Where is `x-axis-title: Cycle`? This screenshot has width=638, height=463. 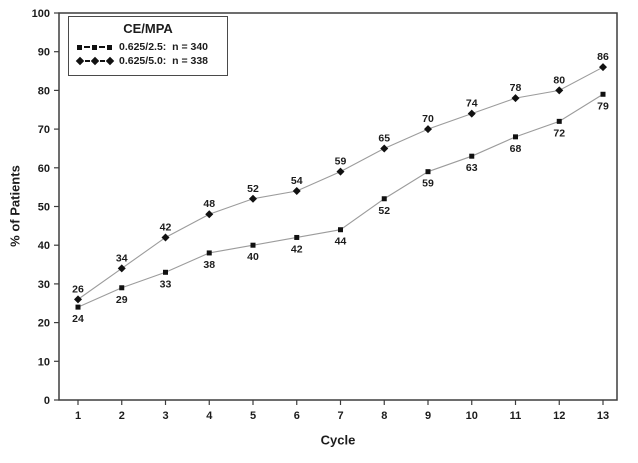
x-axis-title: Cycle is located at coordinates (338, 440).